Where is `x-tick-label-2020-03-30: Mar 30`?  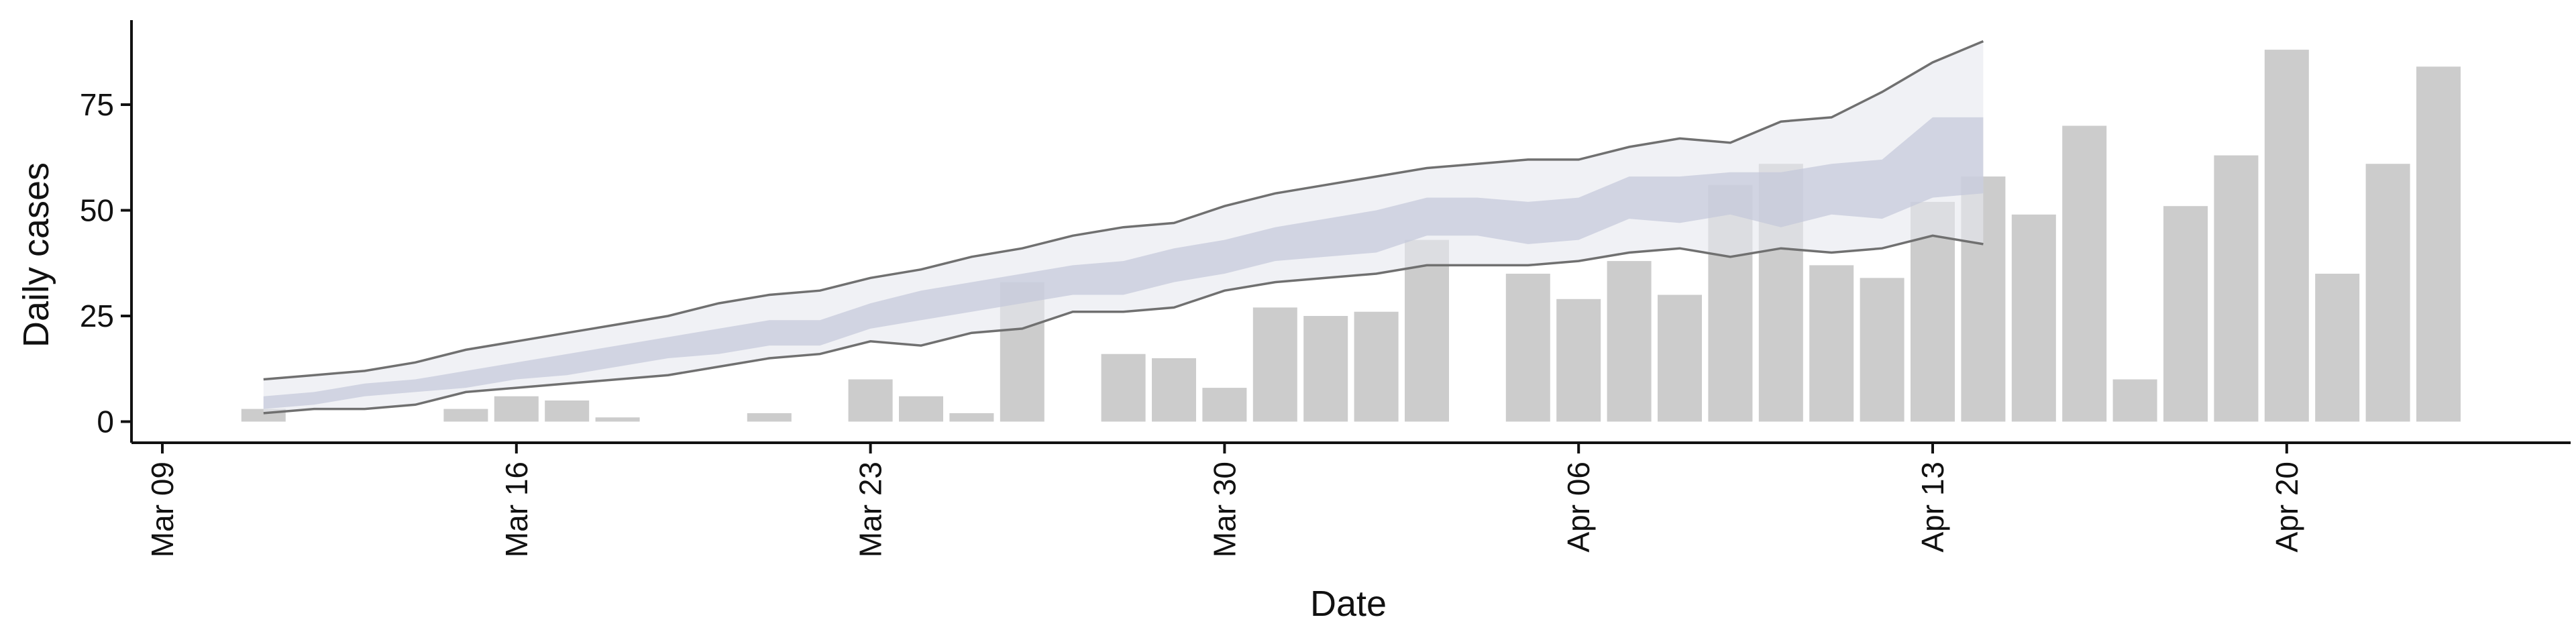
x-tick-label-2020-03-30: Mar 30 is located at coordinates (1224, 509).